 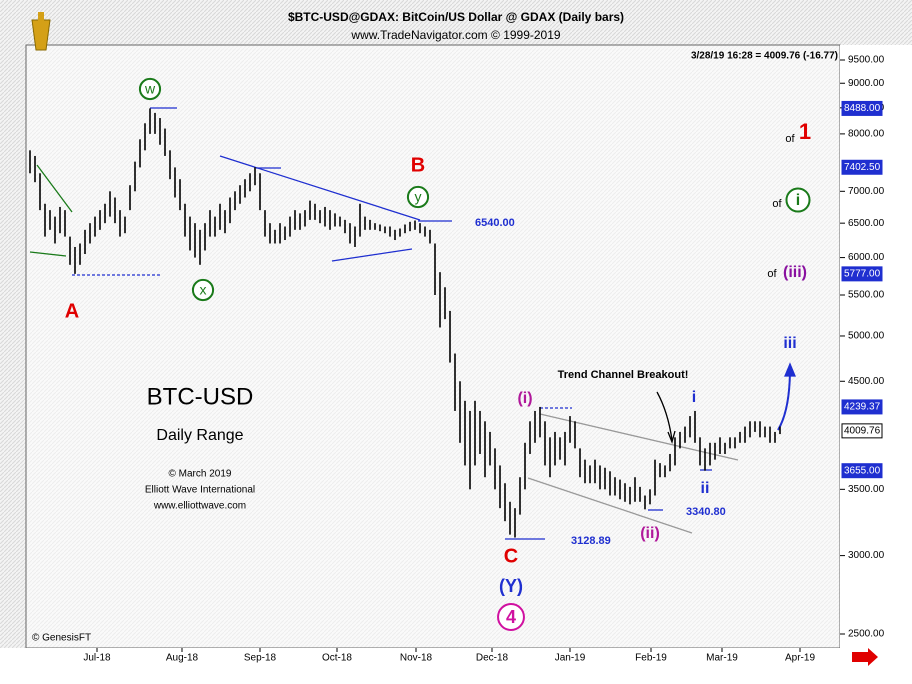 What do you see at coordinates (511, 556) in the screenshot?
I see `annotation: C` at bounding box center [511, 556].